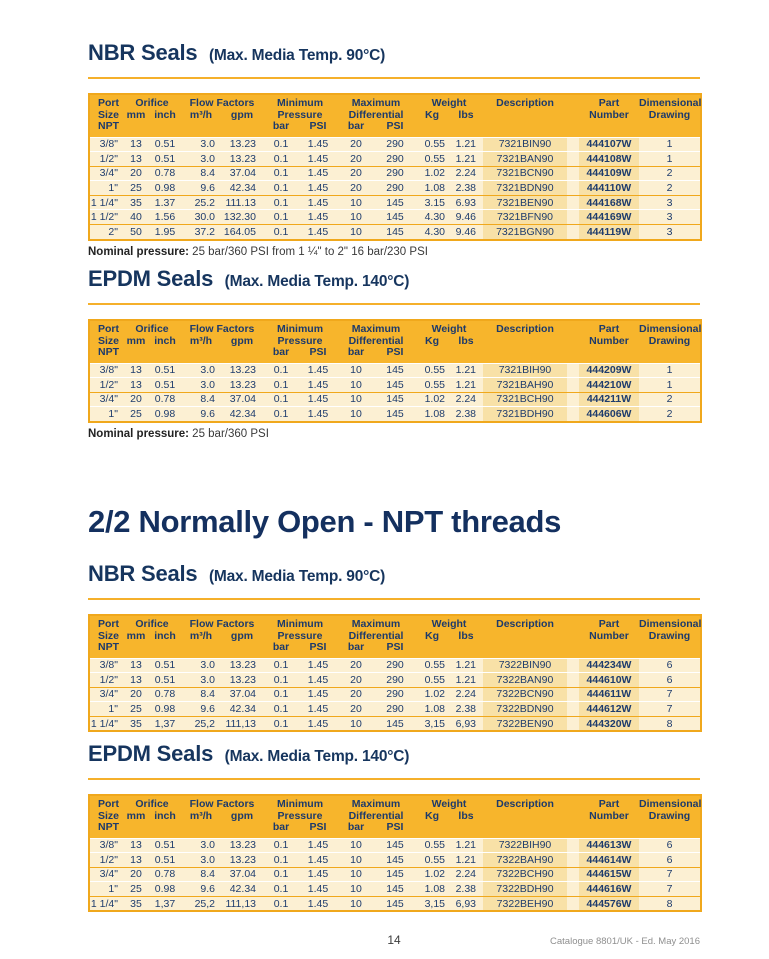 Image resolution: width=769 pixels, height=959 pixels. Describe the element at coordinates (609, 145) in the screenshot. I see `cell-part-number: 444107W` at that location.